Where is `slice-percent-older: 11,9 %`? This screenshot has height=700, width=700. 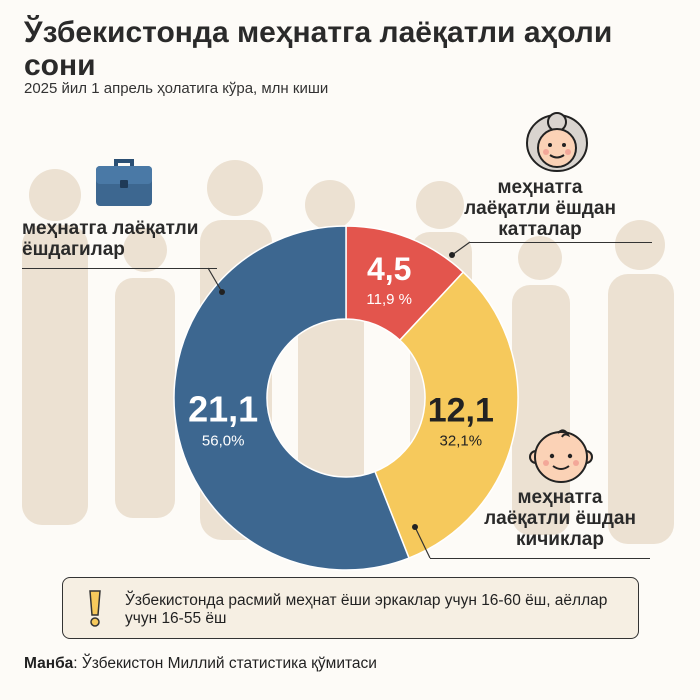
slice-percent-older: 11,9 % is located at coordinates (389, 299).